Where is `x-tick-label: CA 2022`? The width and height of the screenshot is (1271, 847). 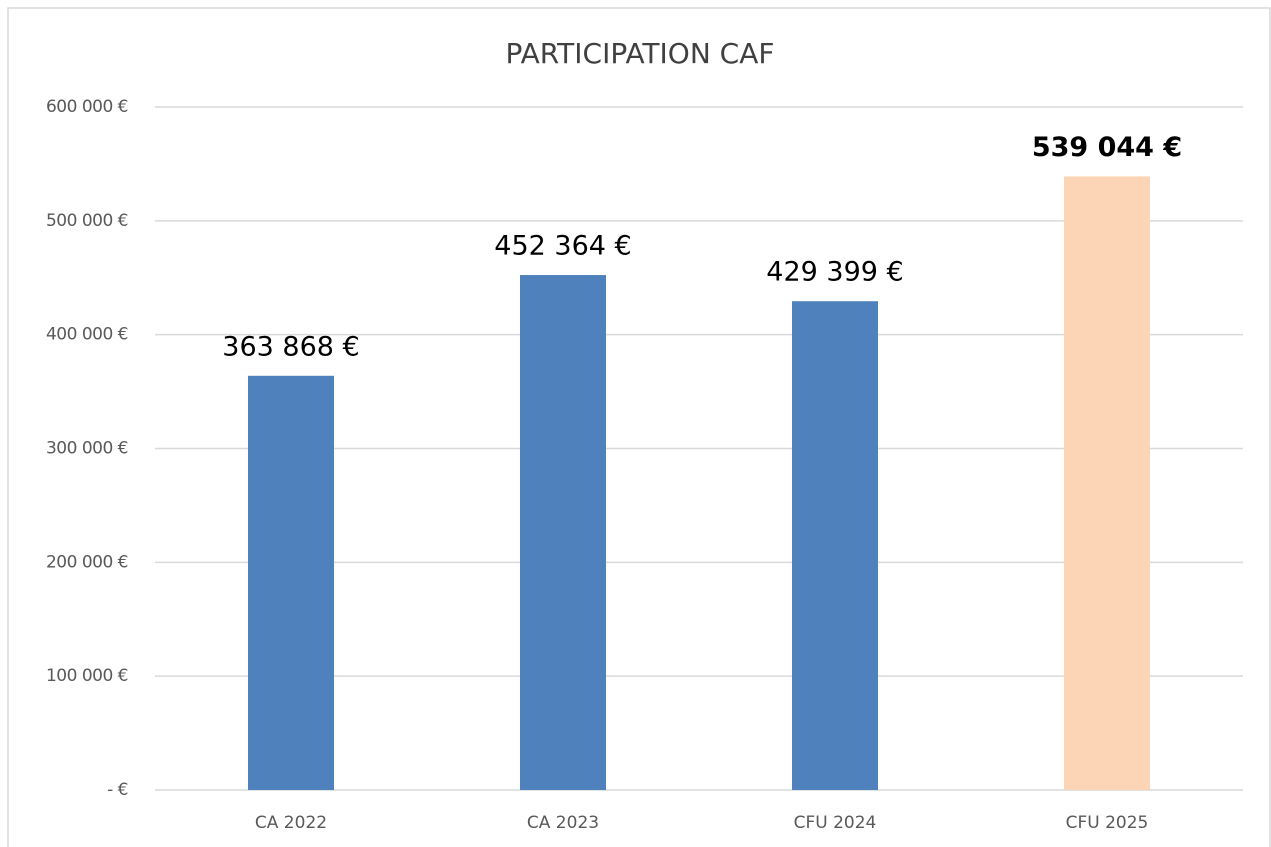
x-tick-label: CA 2022 is located at coordinates (291, 823).